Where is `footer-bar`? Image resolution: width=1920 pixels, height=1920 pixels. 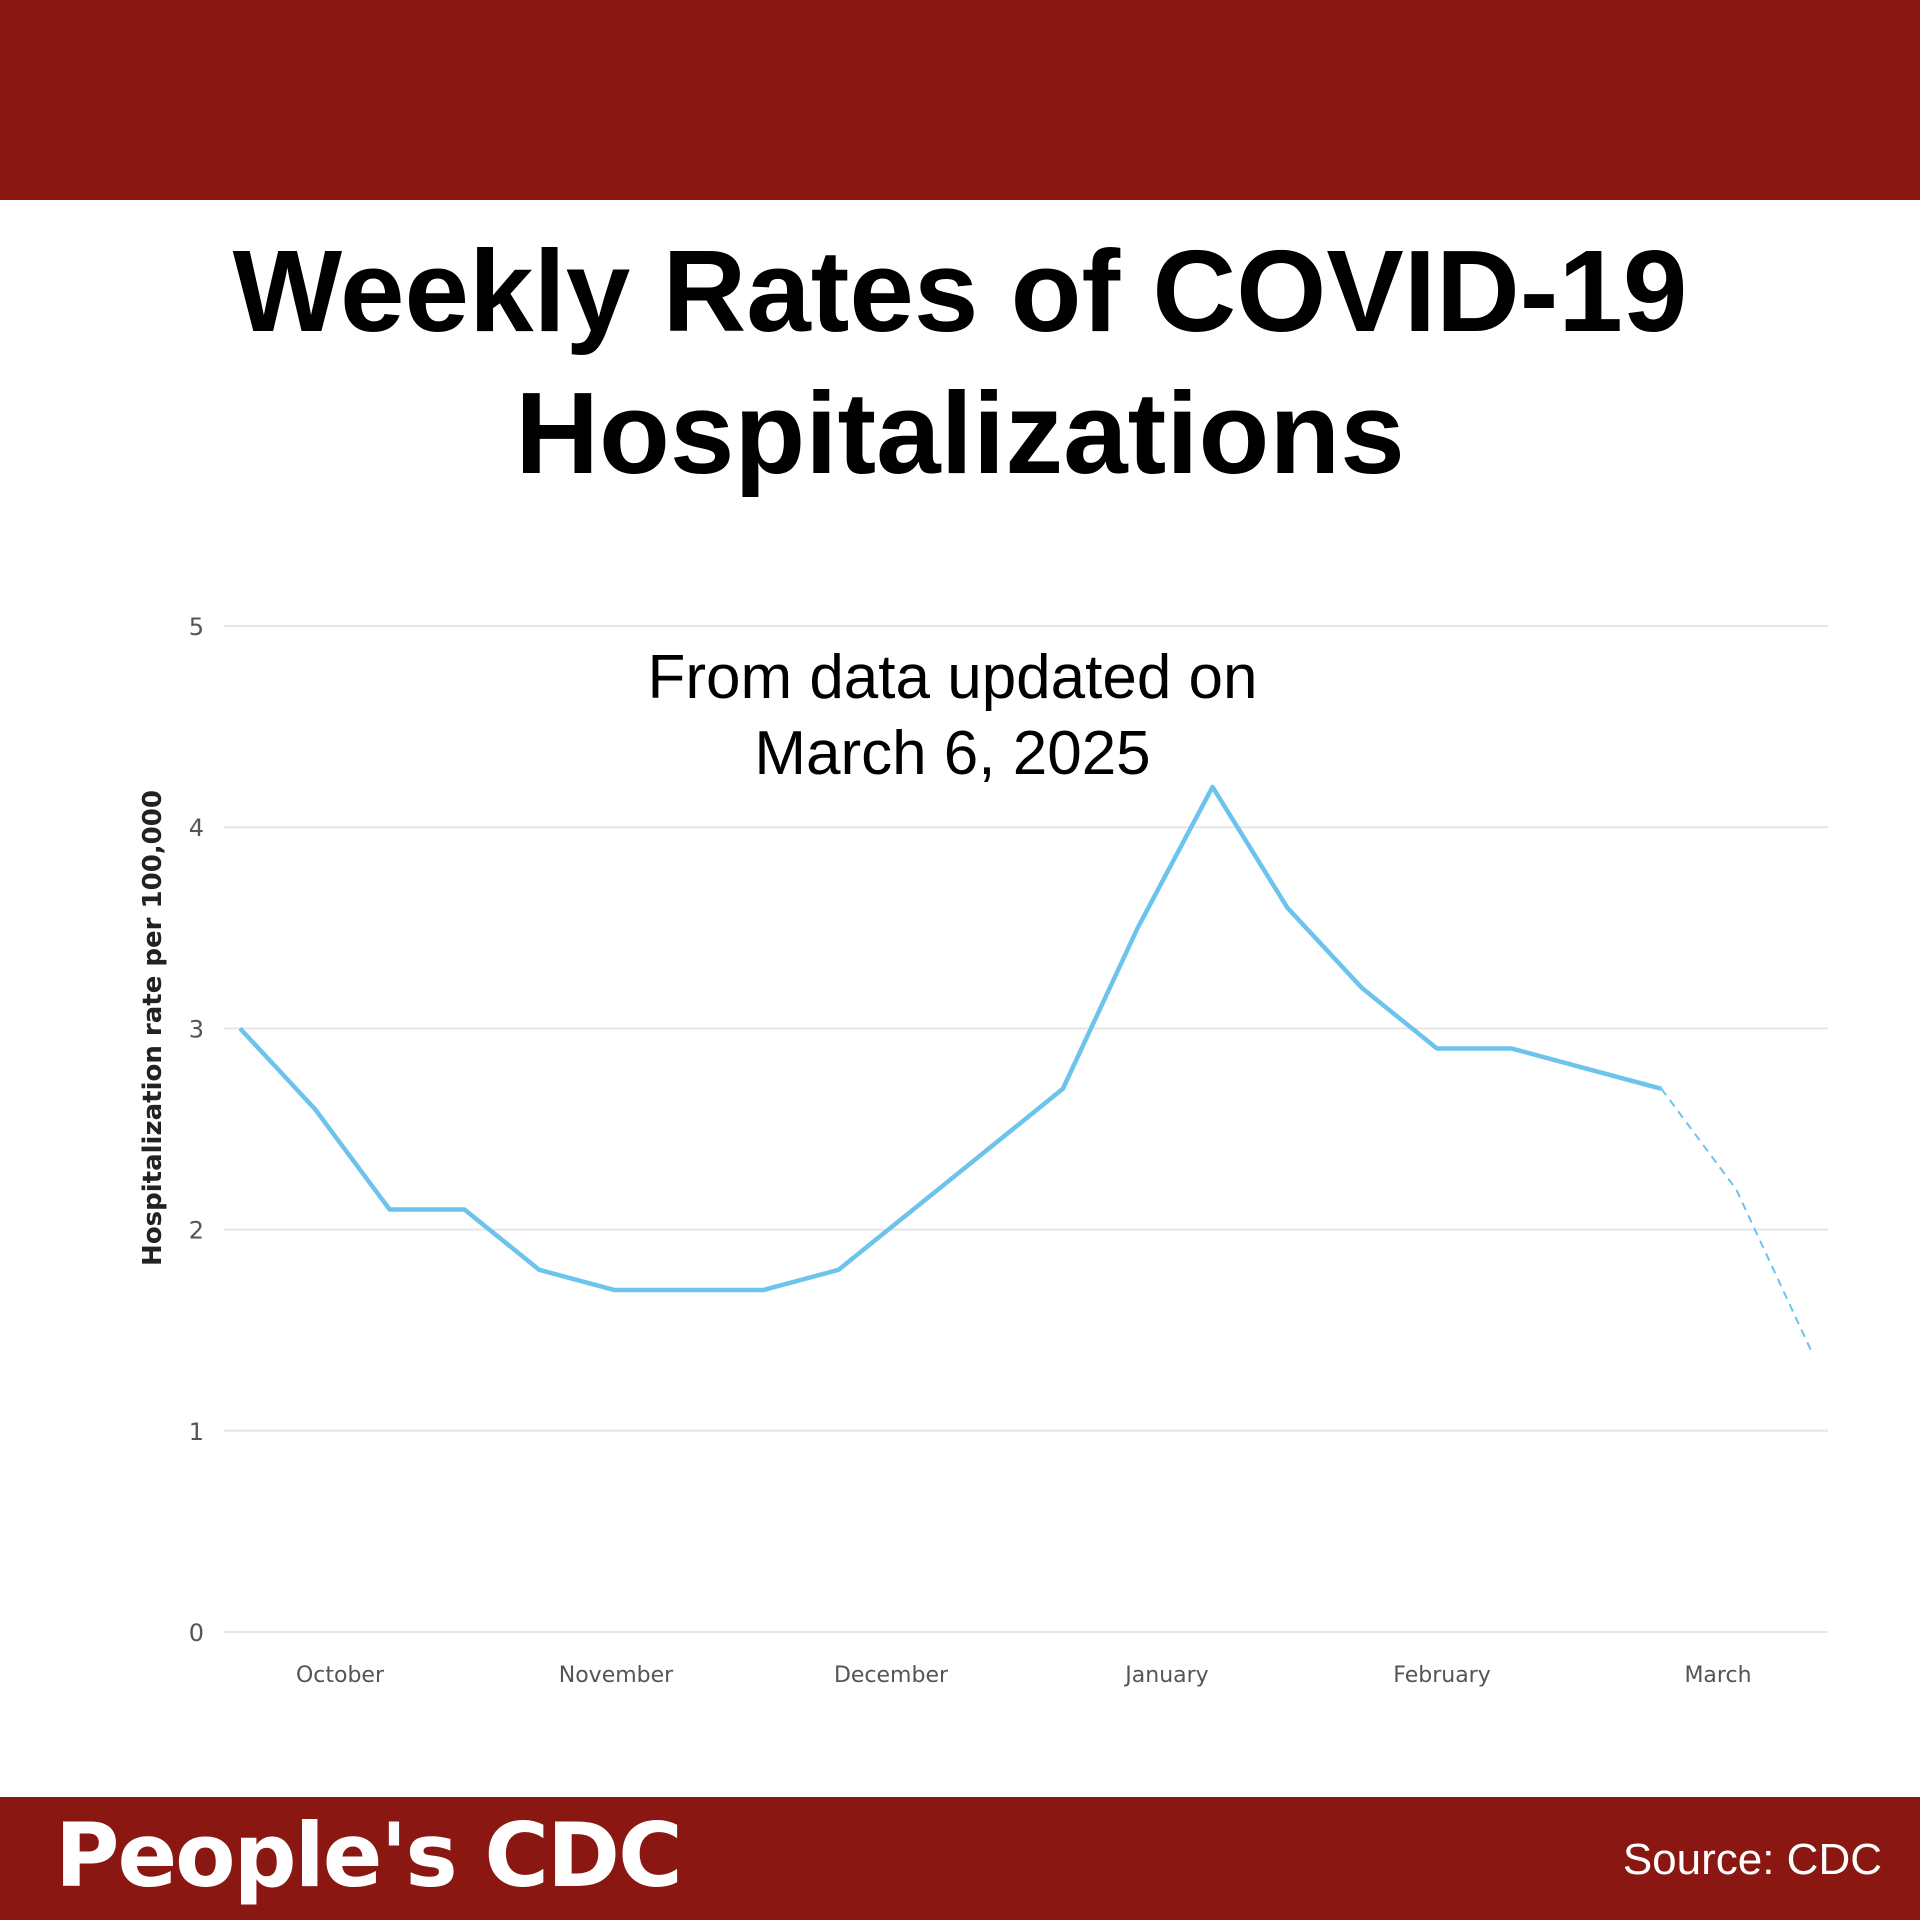
footer-bar is located at coordinates (960, 1858).